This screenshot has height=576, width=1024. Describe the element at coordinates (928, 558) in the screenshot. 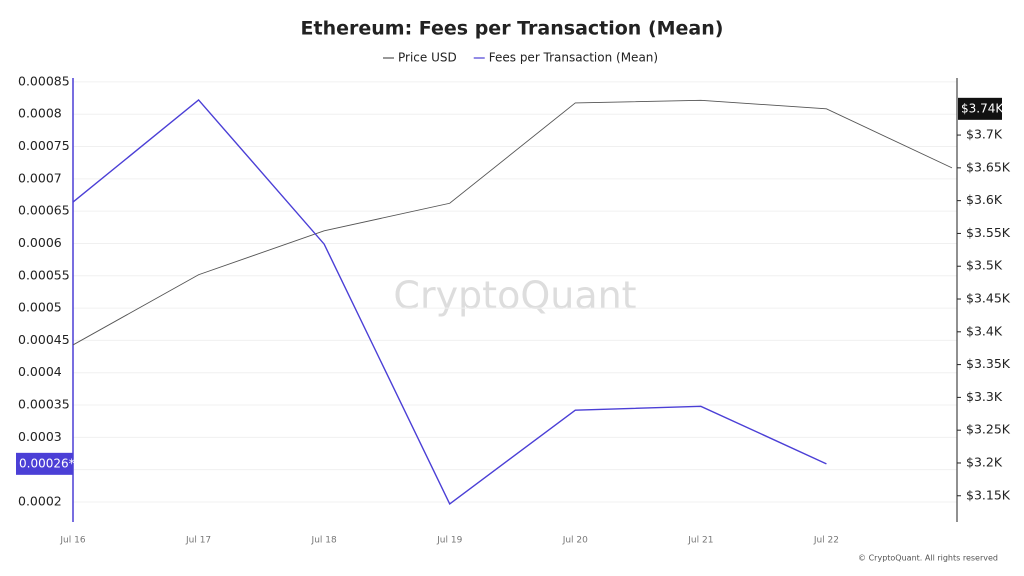

I see `credit: © CryptoQuant. All rights reserved` at that location.